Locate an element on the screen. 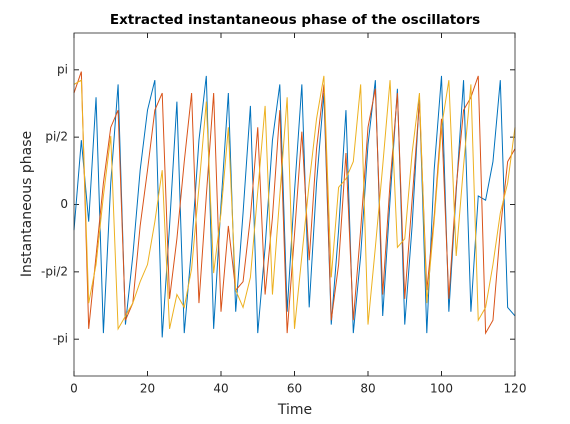 This screenshot has width=570, height=424. x-tick-label: 0 is located at coordinates (74, 389).